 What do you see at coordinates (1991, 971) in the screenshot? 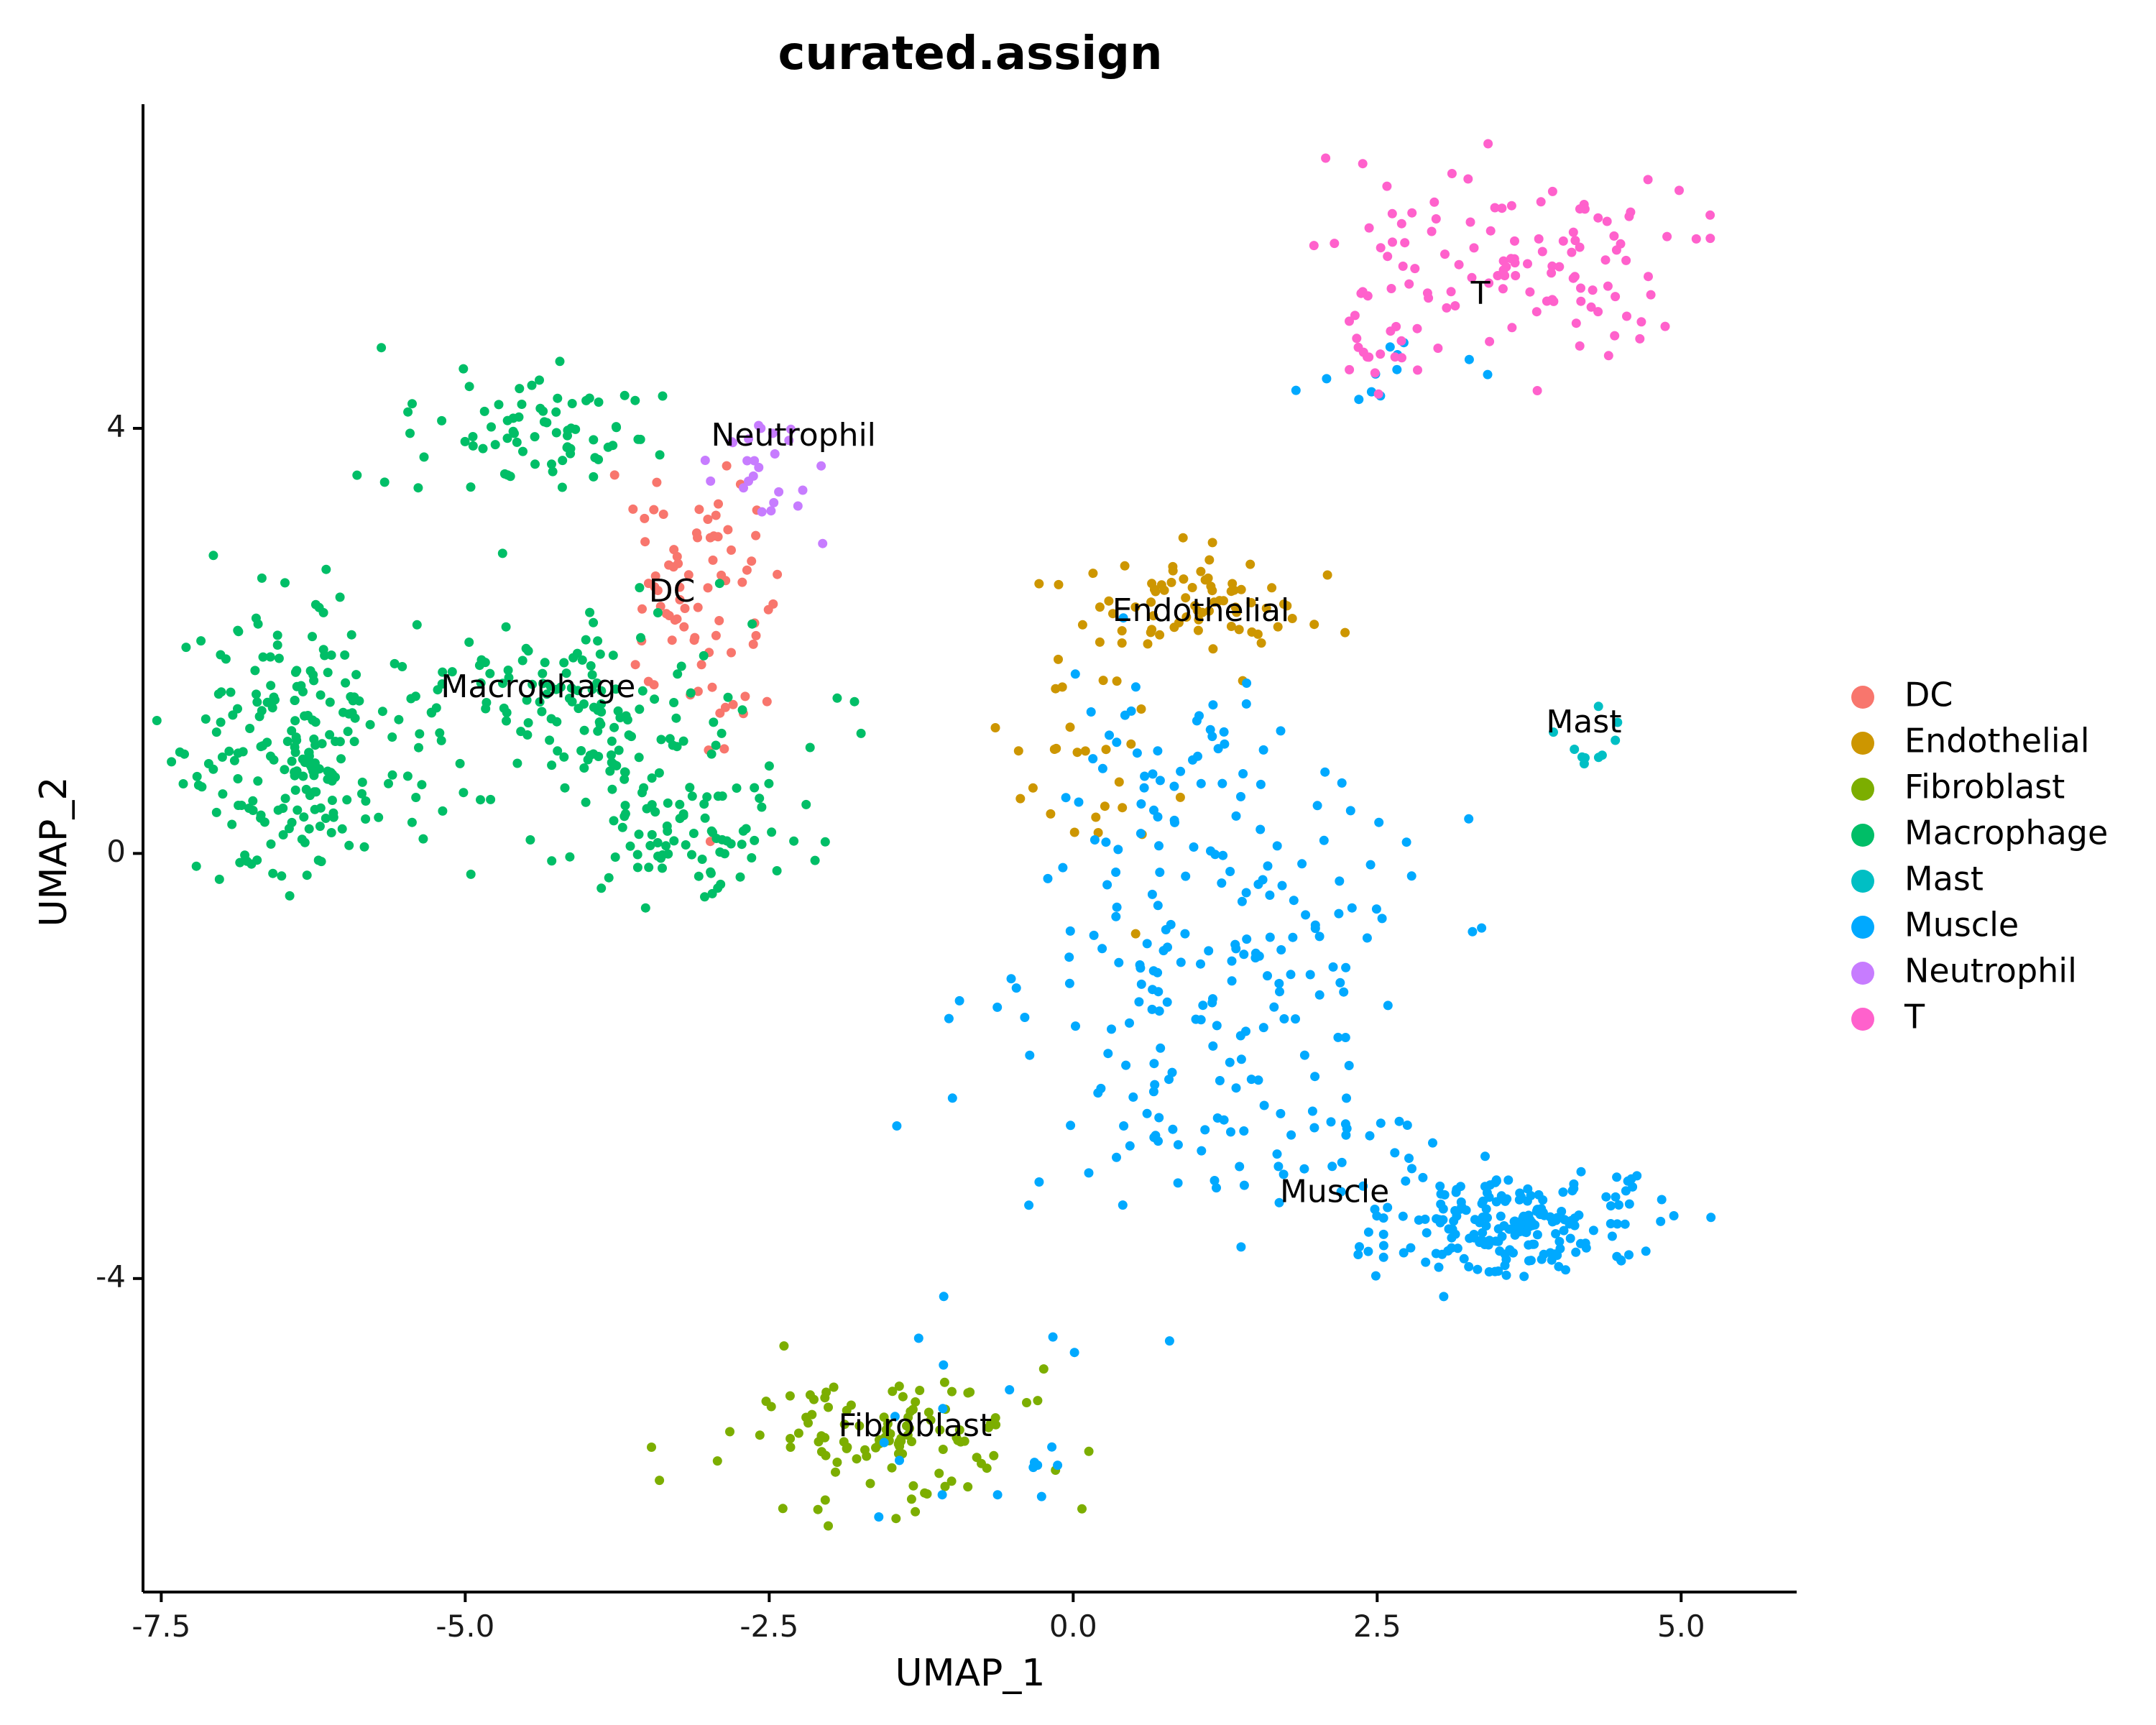
I see `legend-label-neutrophil: Neutrophil` at bounding box center [1991, 971].